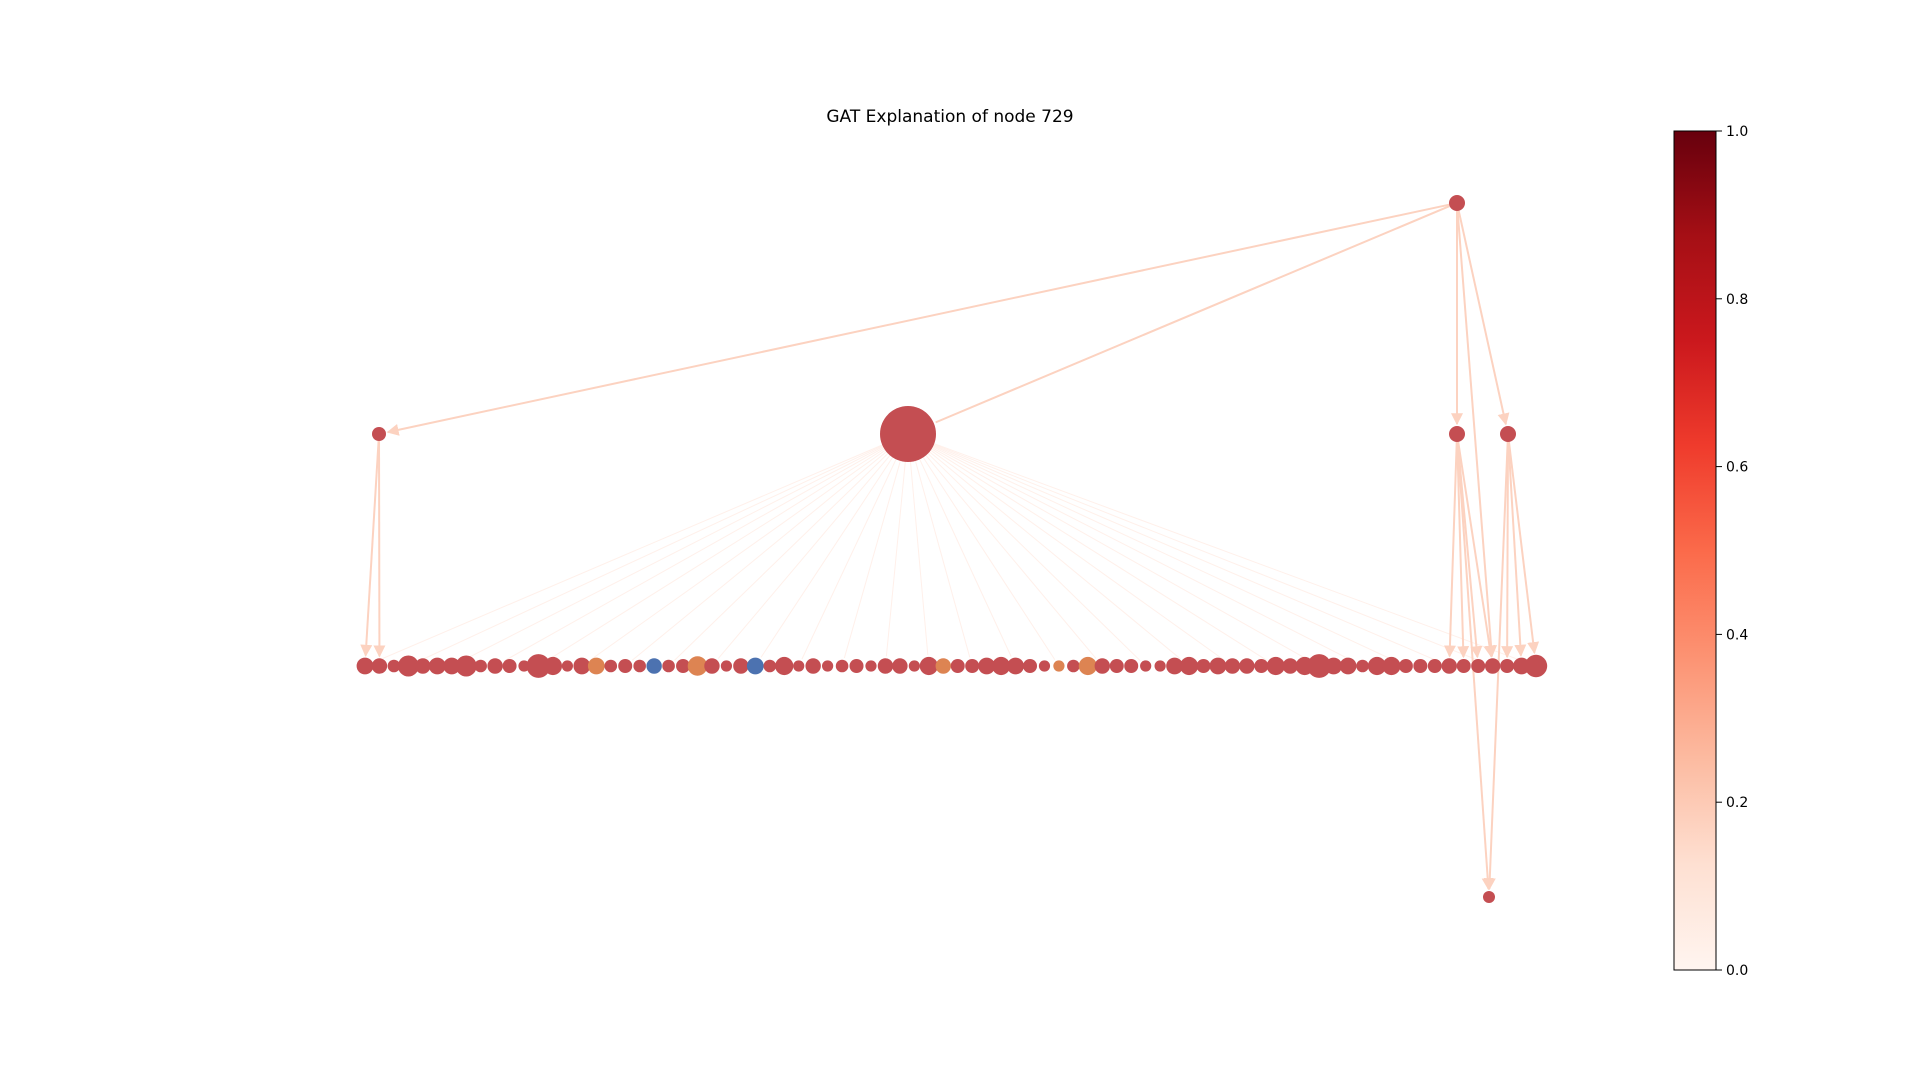 This screenshot has height=1080, width=1920. I want to click on colorbar-tick-label: 1.0, so click(1737, 132).